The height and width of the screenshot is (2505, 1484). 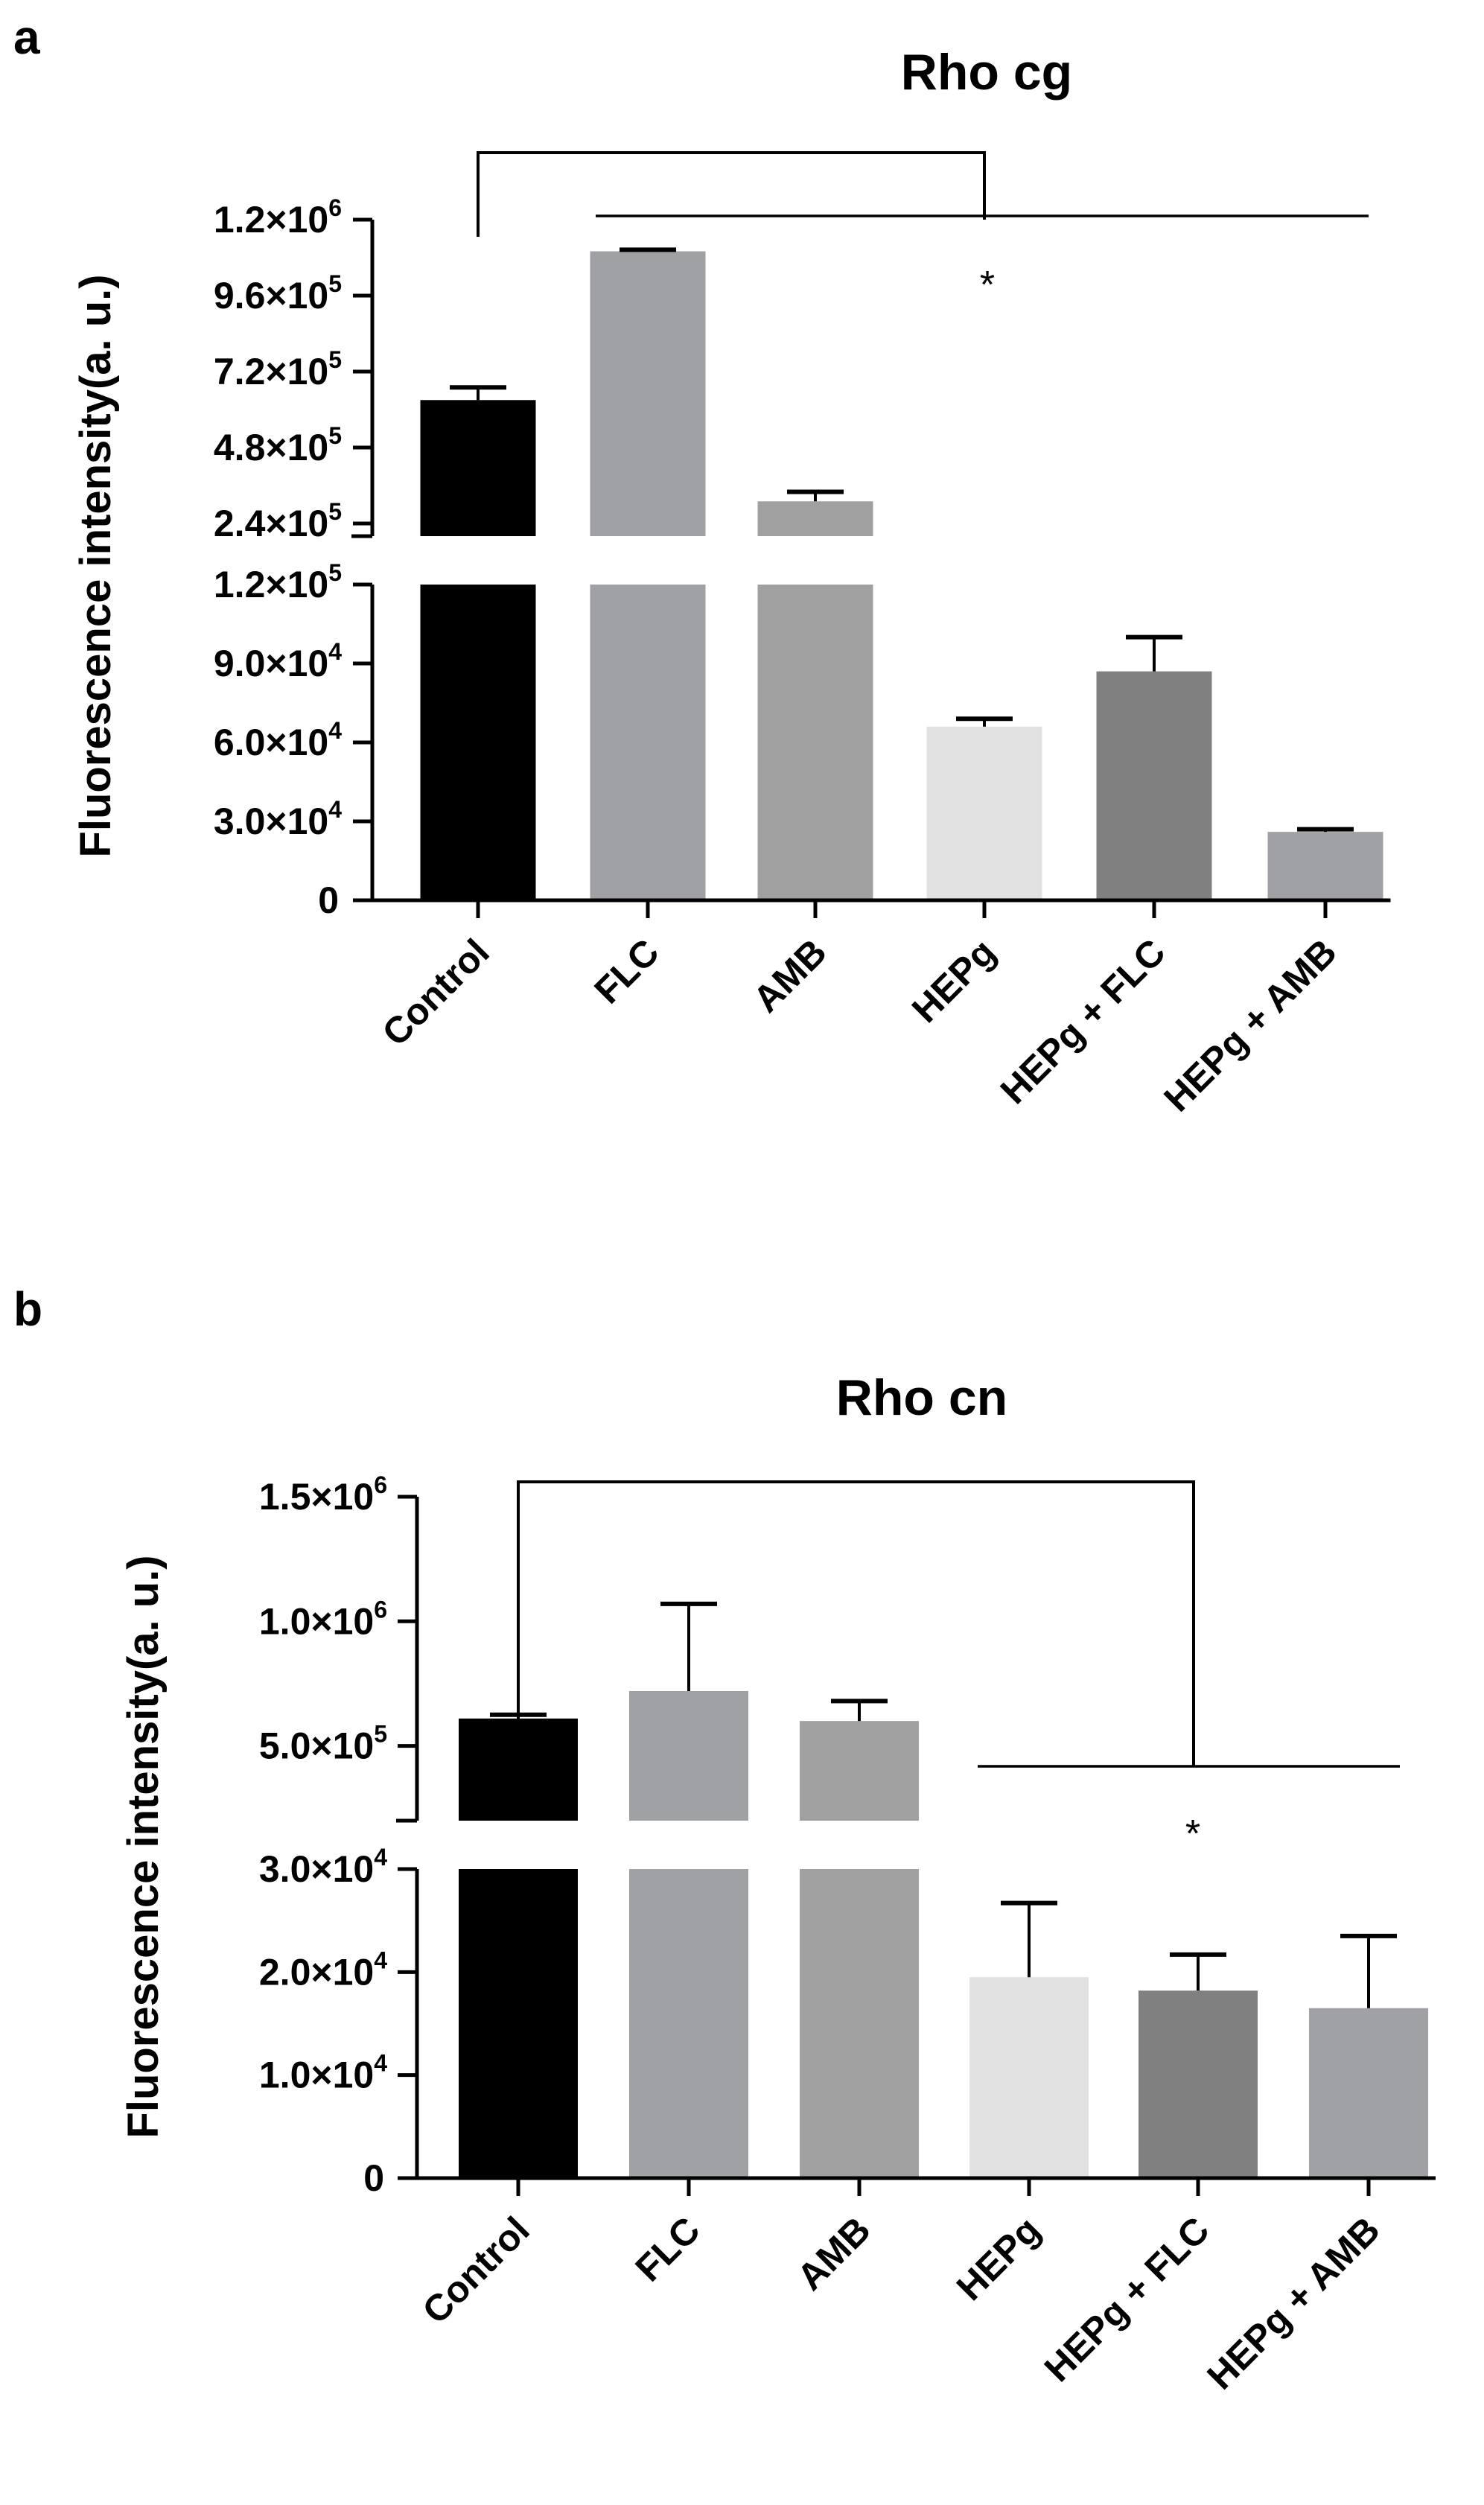 I want to click on y-tick-label: 6.0×10⁴, so click(x=278, y=740).